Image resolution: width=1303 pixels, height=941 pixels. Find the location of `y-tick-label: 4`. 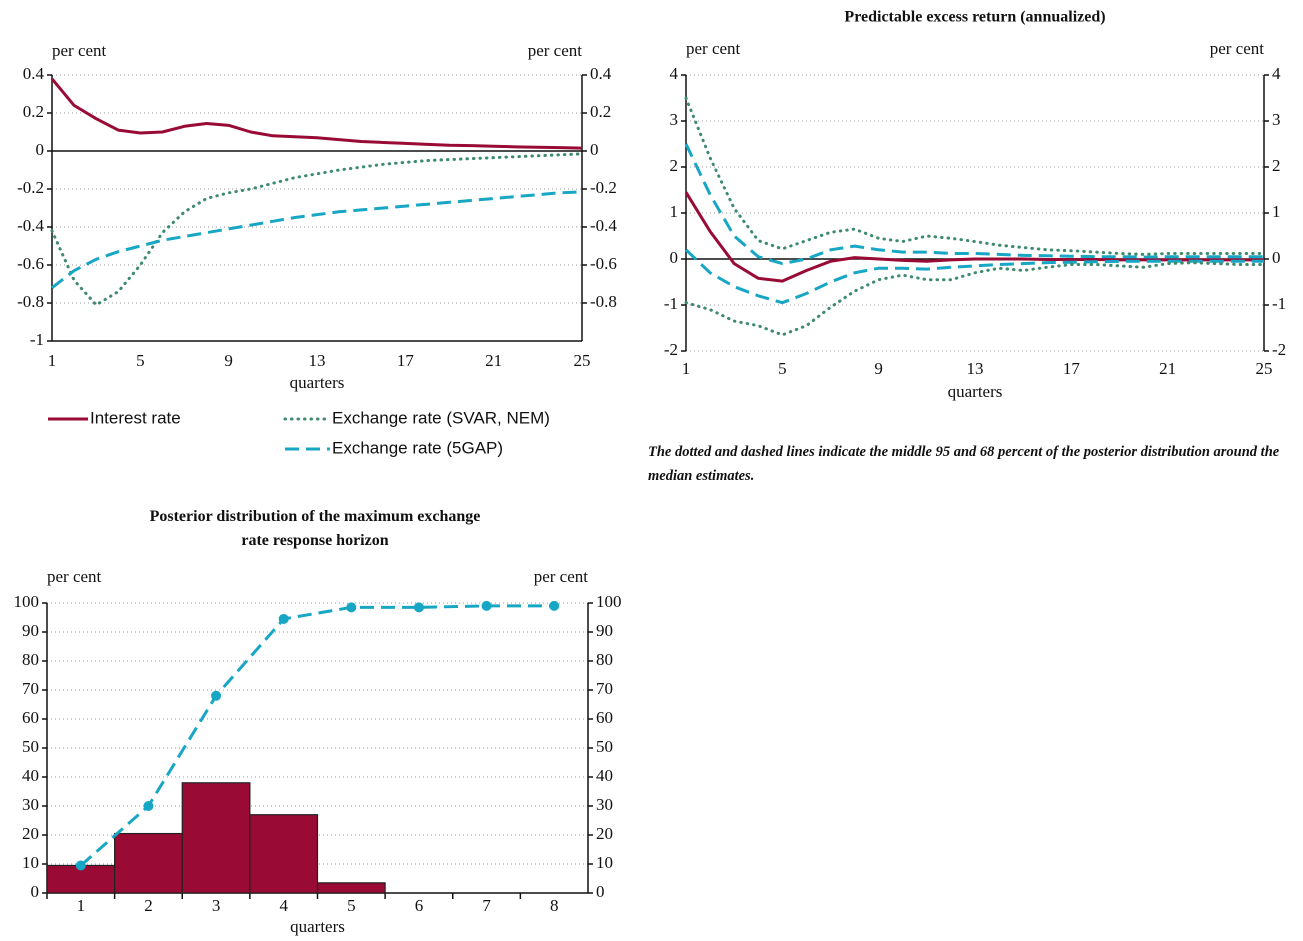

y-tick-label: 4 is located at coordinates (674, 73).